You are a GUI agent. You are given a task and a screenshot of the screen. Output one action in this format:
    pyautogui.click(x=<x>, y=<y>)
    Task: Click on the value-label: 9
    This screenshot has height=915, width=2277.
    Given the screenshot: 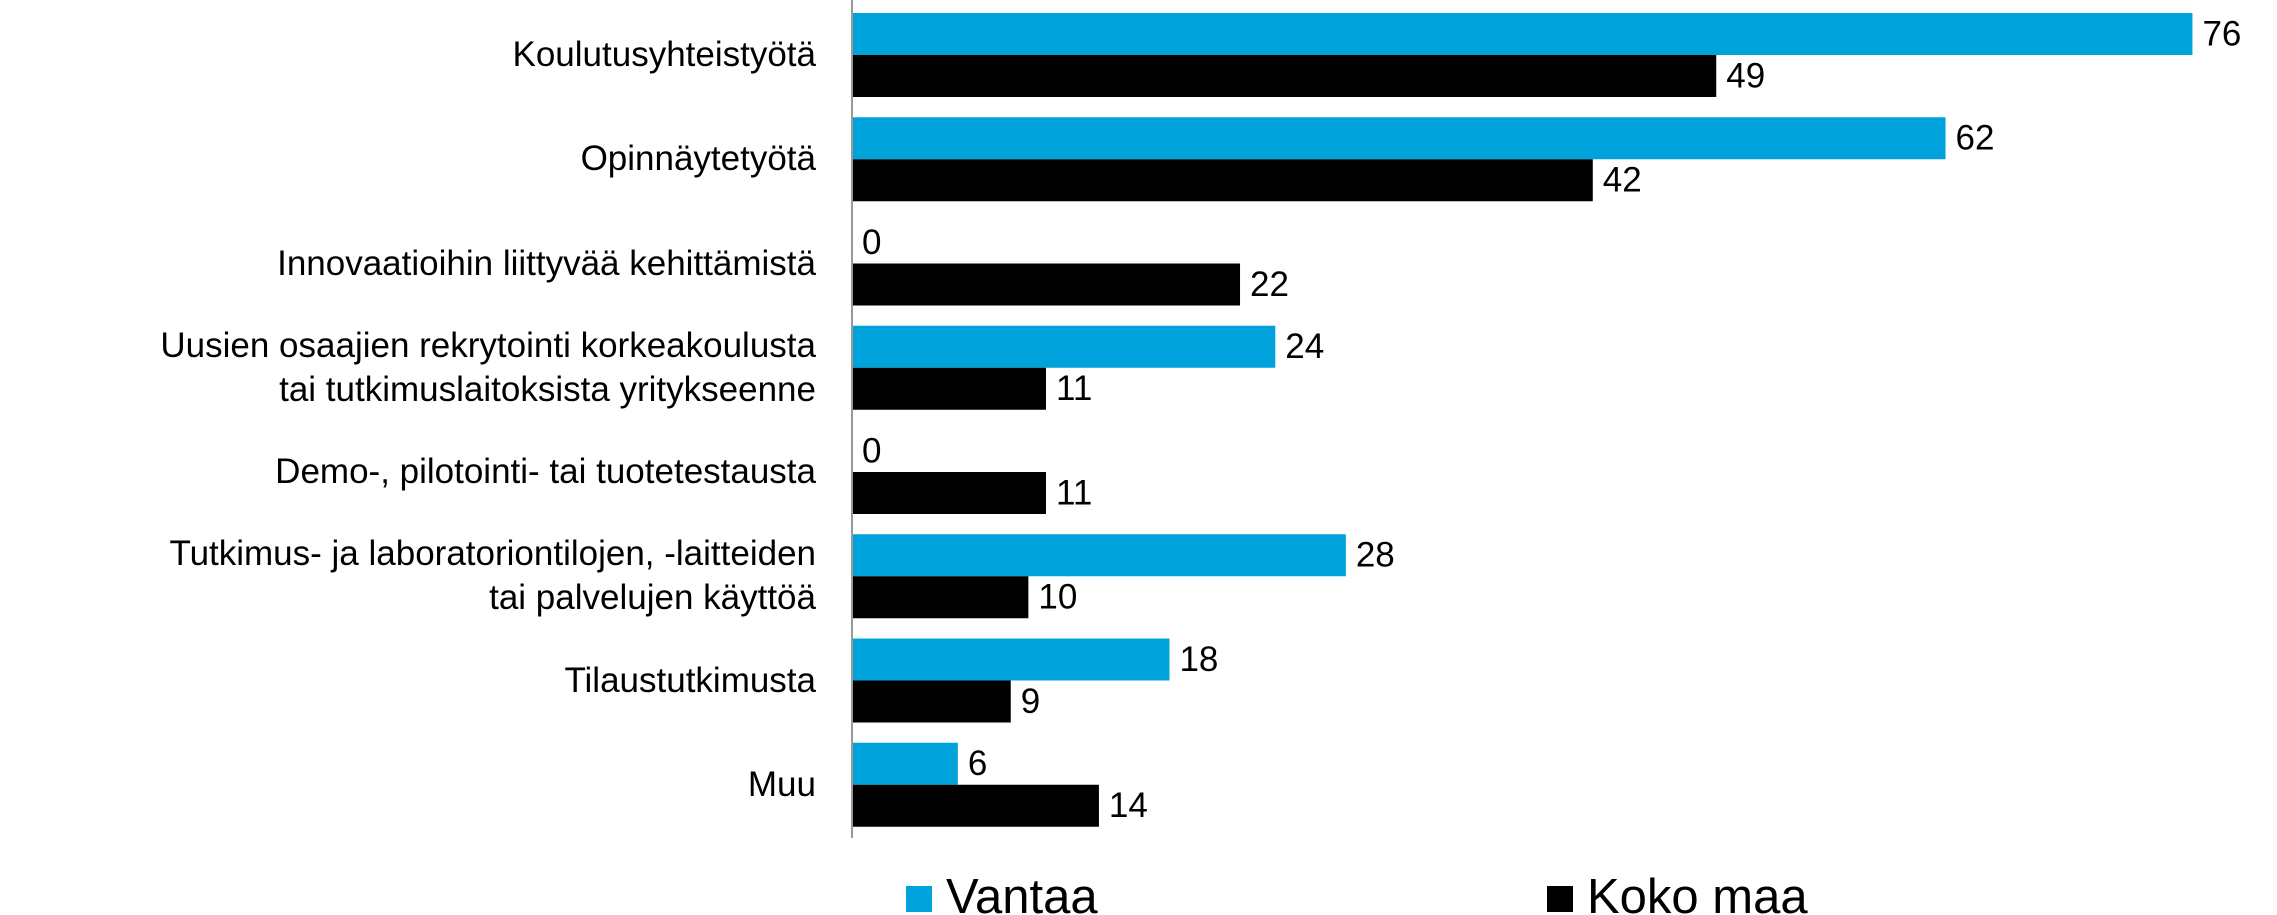 What is the action you would take?
    pyautogui.click(x=1030, y=701)
    